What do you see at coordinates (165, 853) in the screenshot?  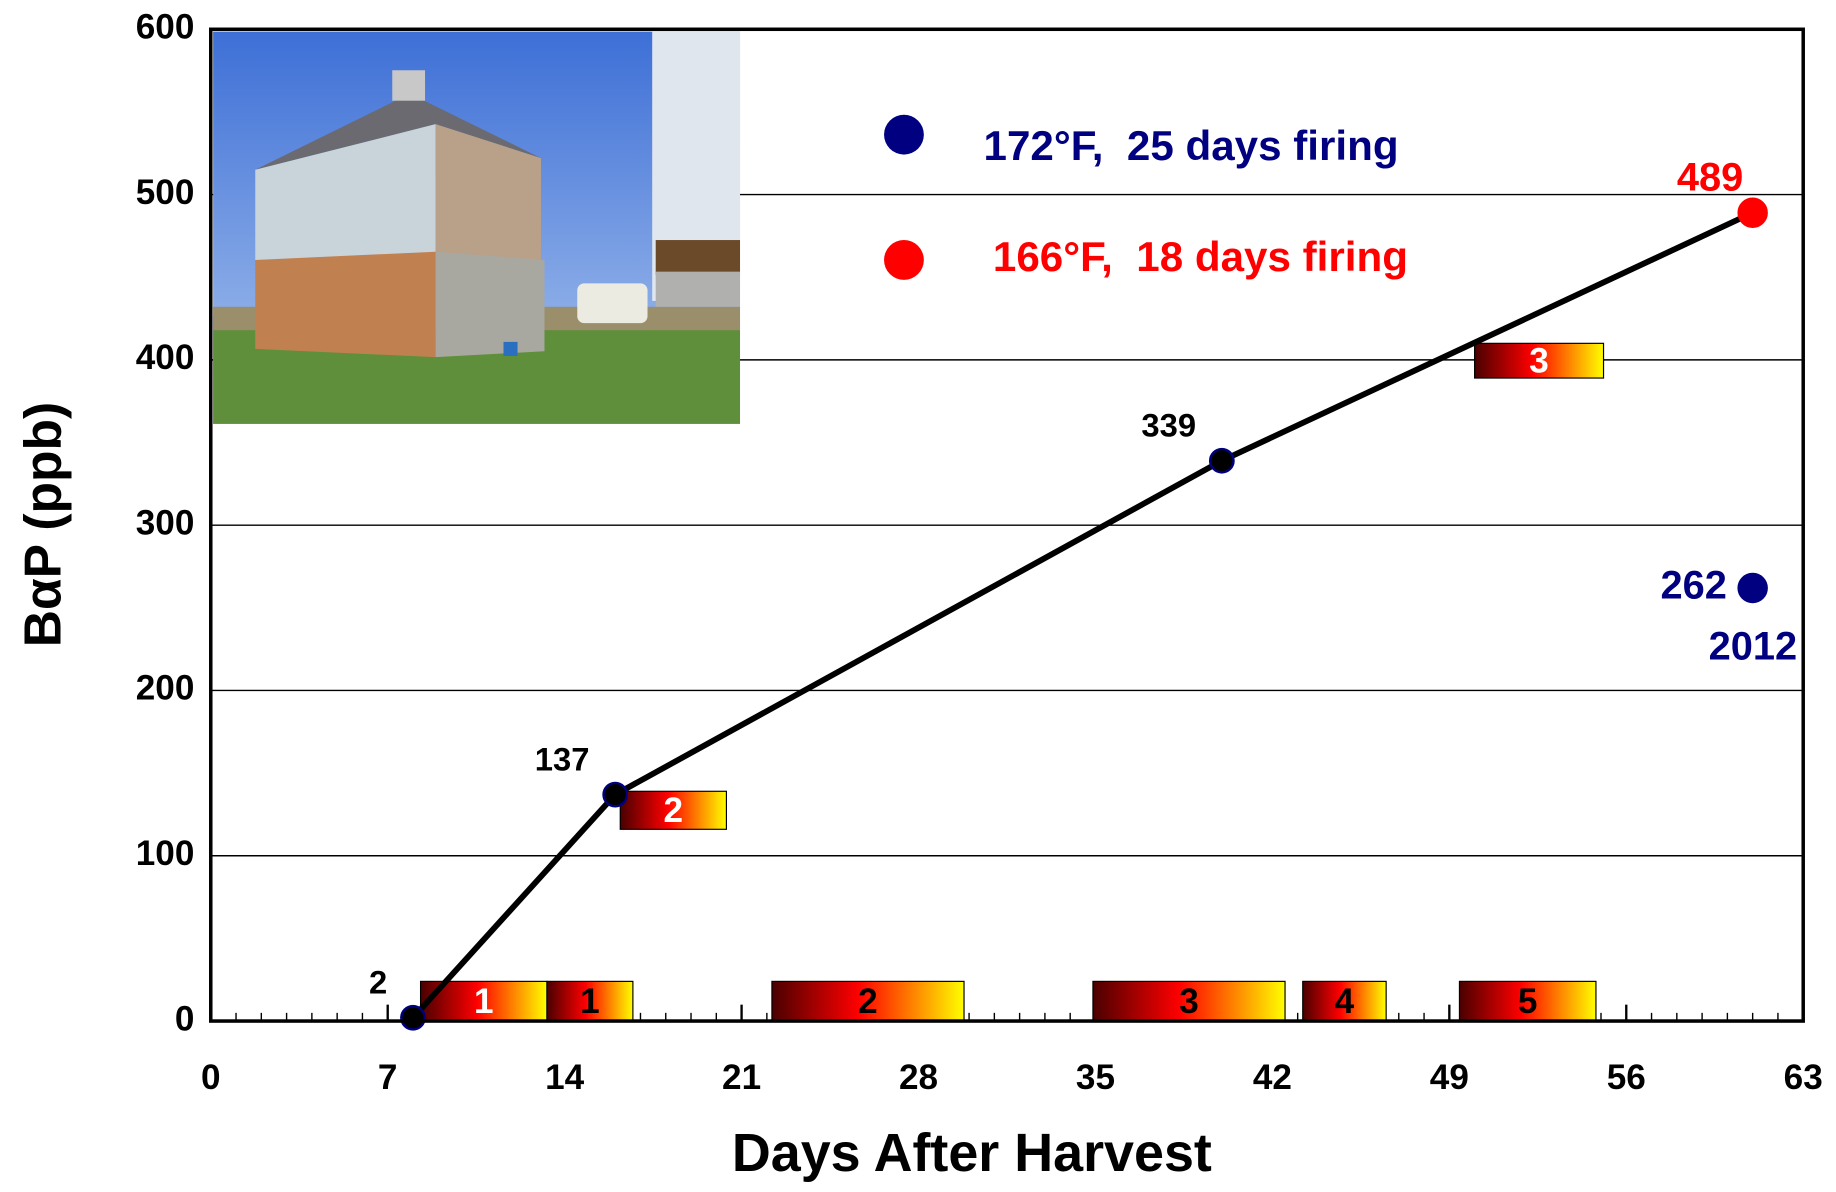 I see `y-tick-label: 100` at bounding box center [165, 853].